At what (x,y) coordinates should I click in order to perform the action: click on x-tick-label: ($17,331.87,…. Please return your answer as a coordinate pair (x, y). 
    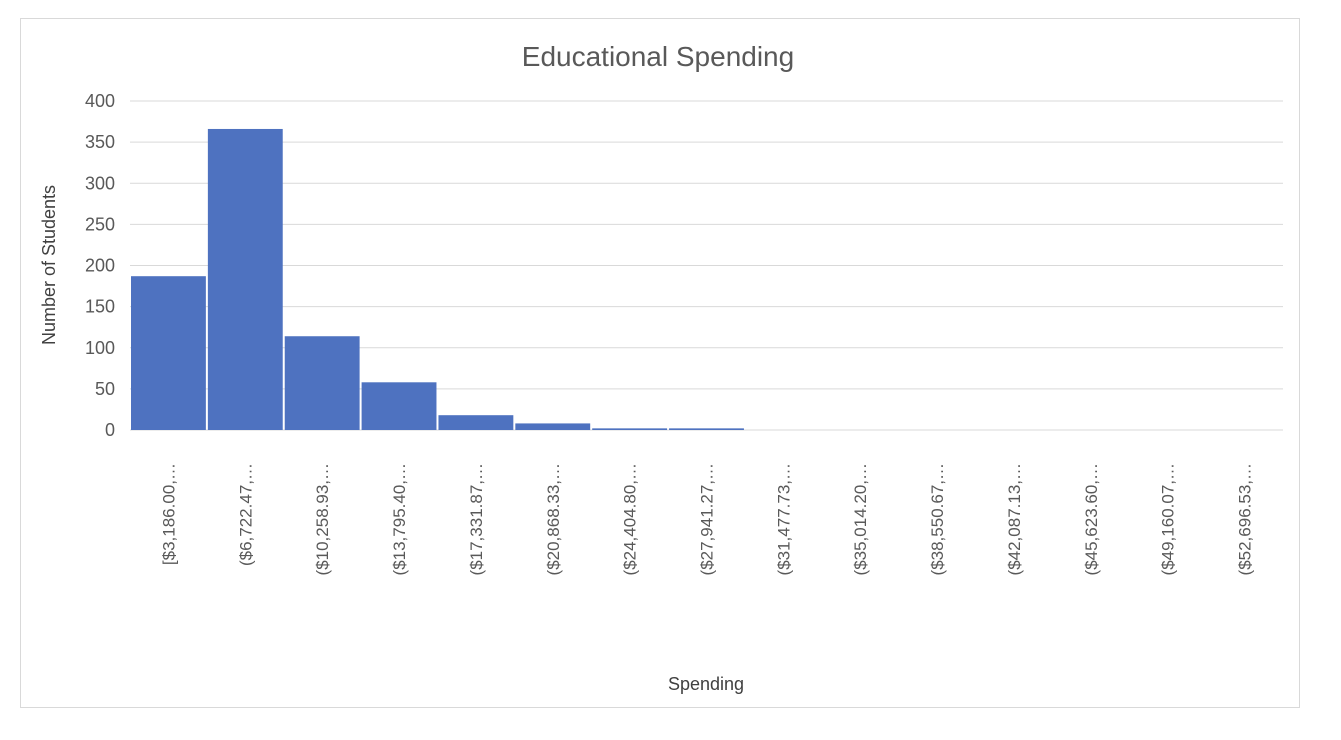
    Looking at the image, I should click on (476, 519).